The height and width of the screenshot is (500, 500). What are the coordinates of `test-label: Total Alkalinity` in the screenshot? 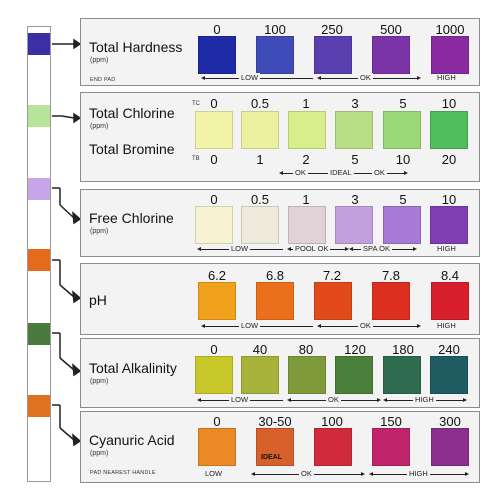 It's located at (133, 368).